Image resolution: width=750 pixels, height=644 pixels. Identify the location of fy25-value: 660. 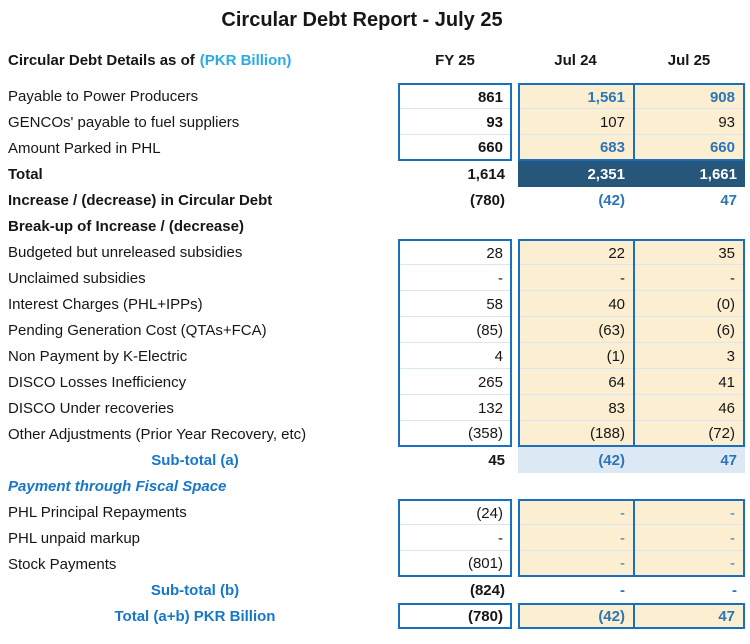
(455, 148).